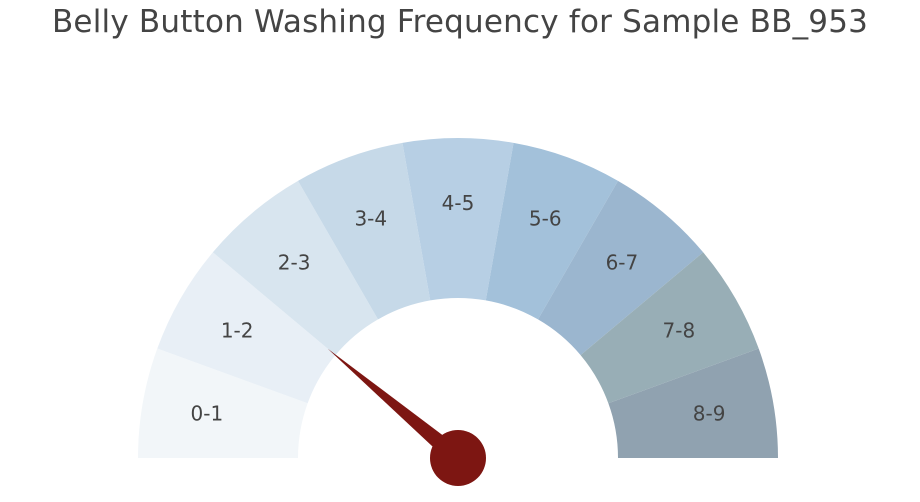 The height and width of the screenshot is (502, 920). Describe the element at coordinates (622, 263) in the screenshot. I see `gauge-label-6-7: 6-7` at that location.